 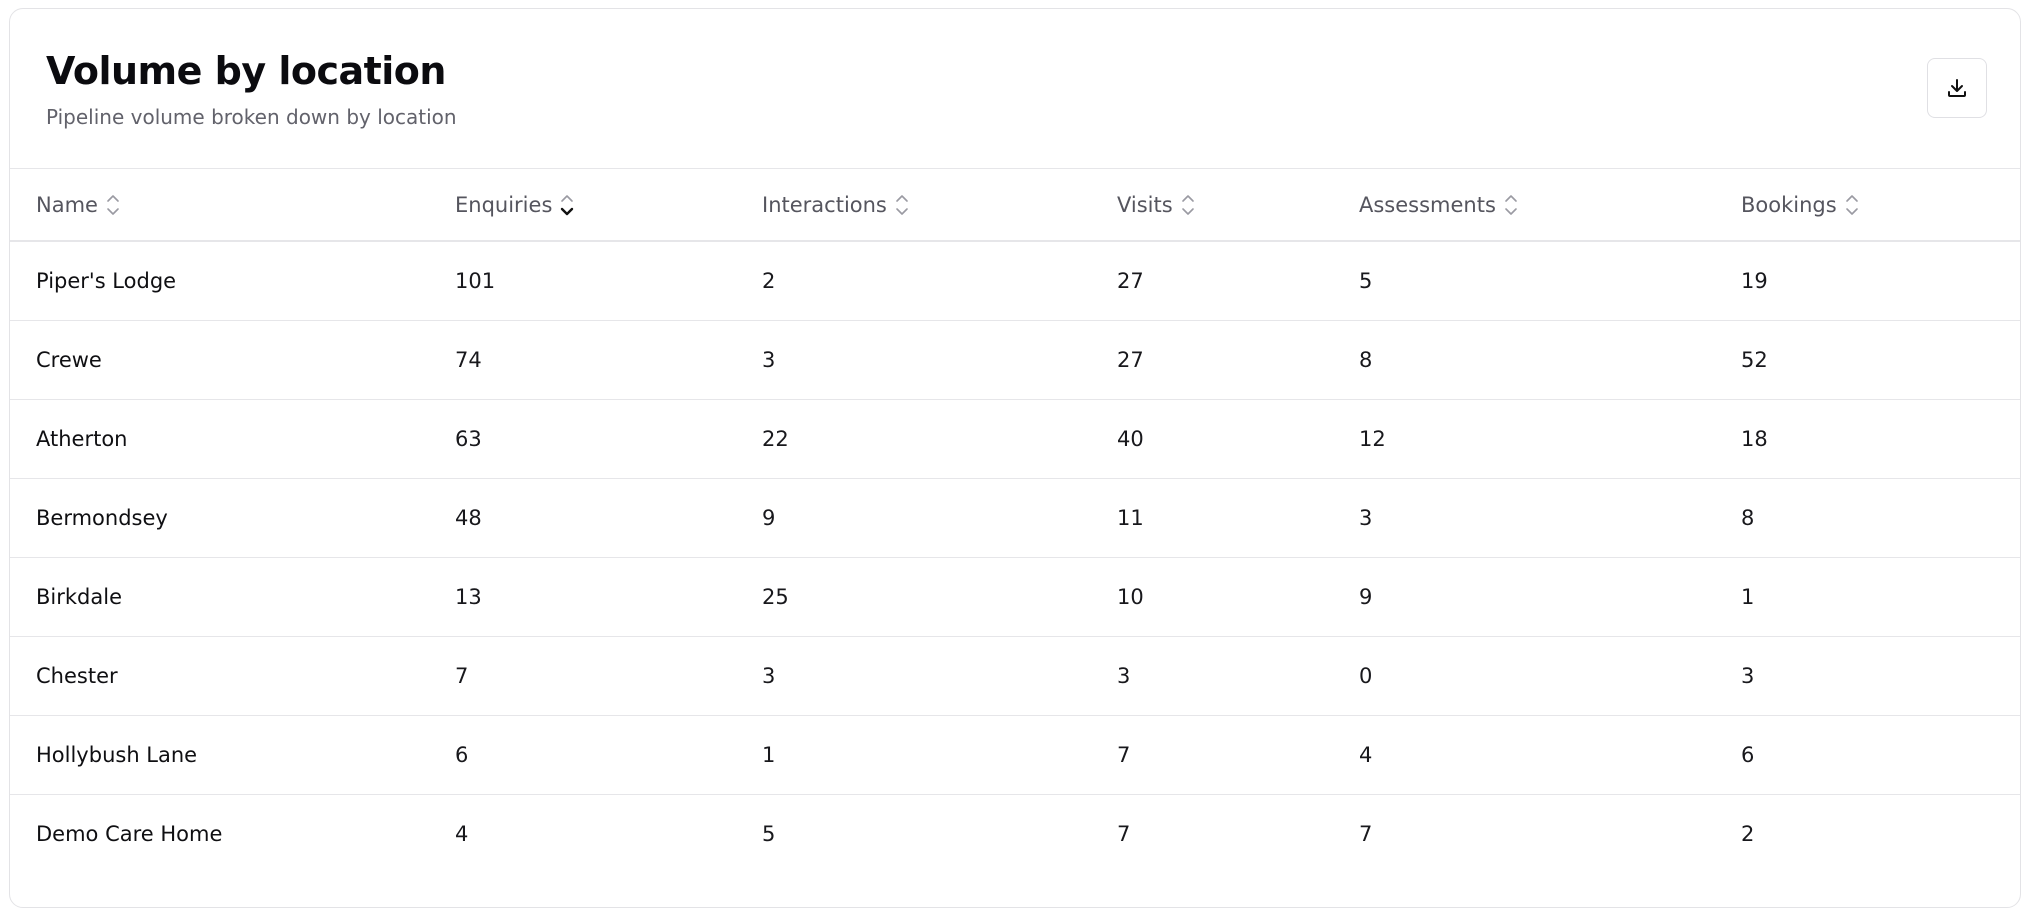 What do you see at coordinates (1130, 597) in the screenshot?
I see `cell-value: 10` at bounding box center [1130, 597].